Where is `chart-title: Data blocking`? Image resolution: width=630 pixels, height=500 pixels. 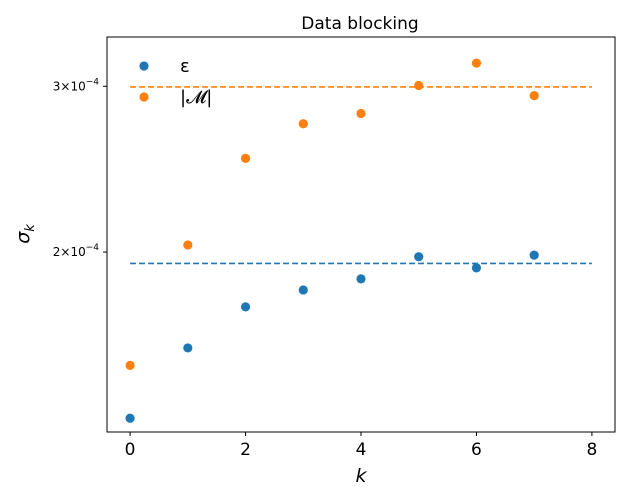
chart-title: Data blocking is located at coordinates (359, 24).